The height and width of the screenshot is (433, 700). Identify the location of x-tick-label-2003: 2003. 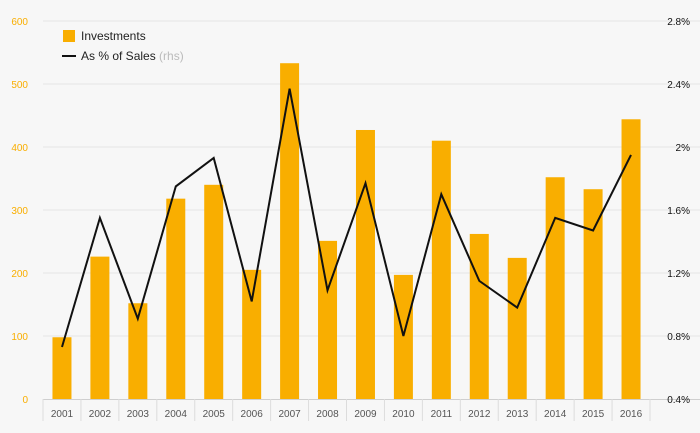
(138, 414).